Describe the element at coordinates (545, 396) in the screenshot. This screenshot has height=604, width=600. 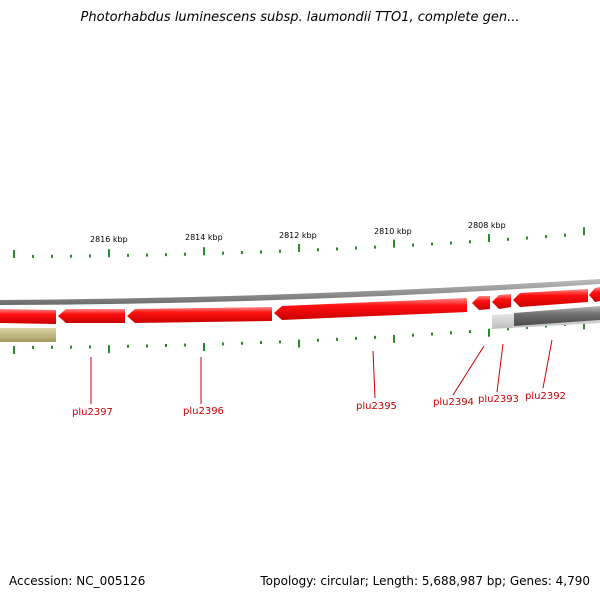
I see `gene-label-plu2392: plu2392` at that location.